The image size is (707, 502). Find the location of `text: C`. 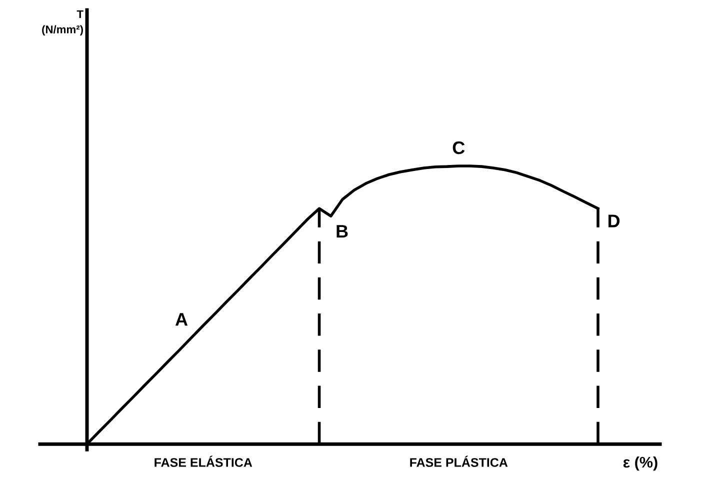

text: C is located at coordinates (458, 147).